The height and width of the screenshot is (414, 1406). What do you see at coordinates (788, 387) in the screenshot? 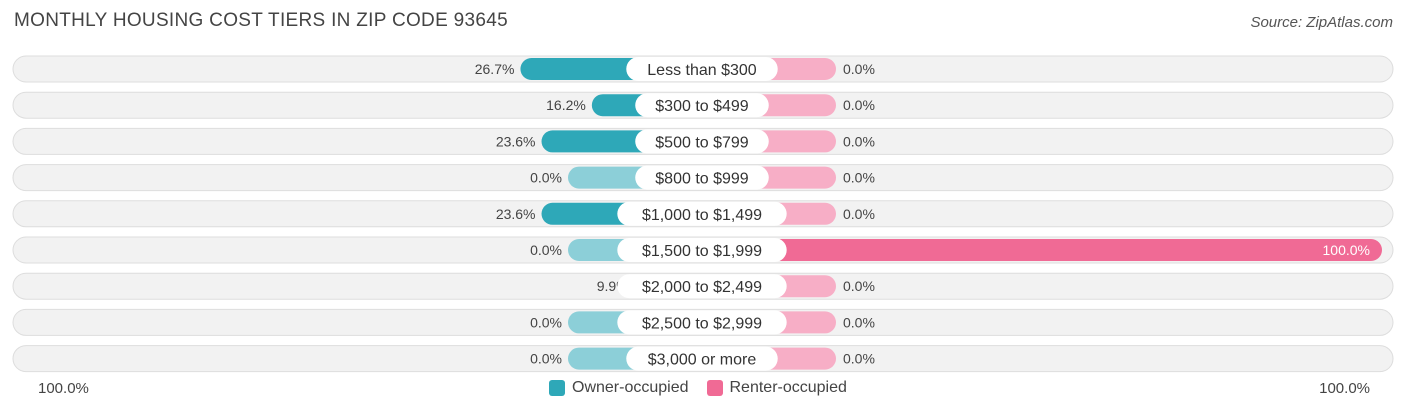
I see `legend-label-renter: Renter-occupied` at bounding box center [788, 387].